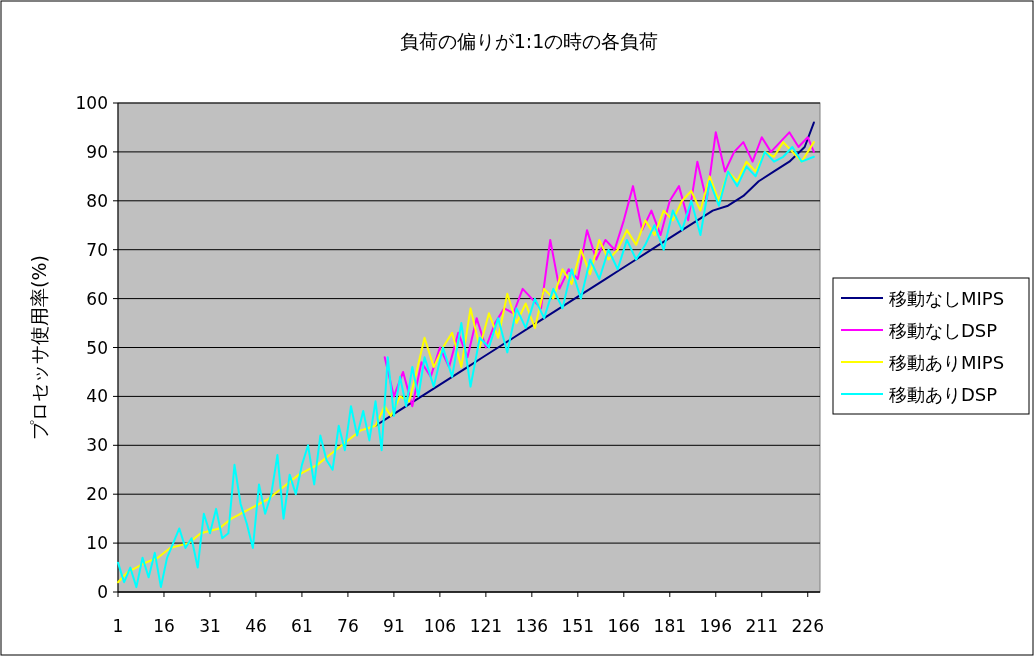 The height and width of the screenshot is (656, 1034). I want to click on y-tick-label: 0, so click(102, 592).